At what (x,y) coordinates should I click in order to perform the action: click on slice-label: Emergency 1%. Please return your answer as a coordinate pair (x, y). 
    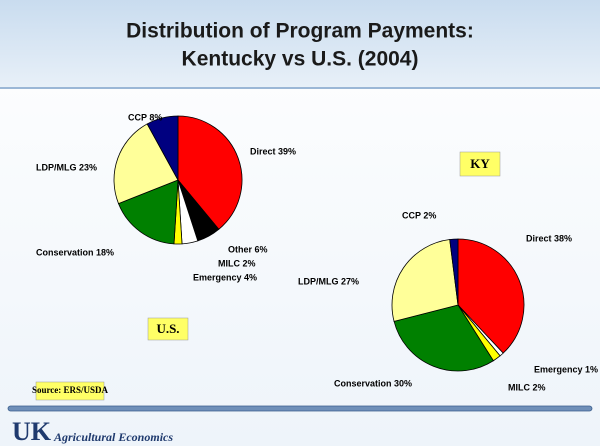
    Looking at the image, I should click on (566, 369).